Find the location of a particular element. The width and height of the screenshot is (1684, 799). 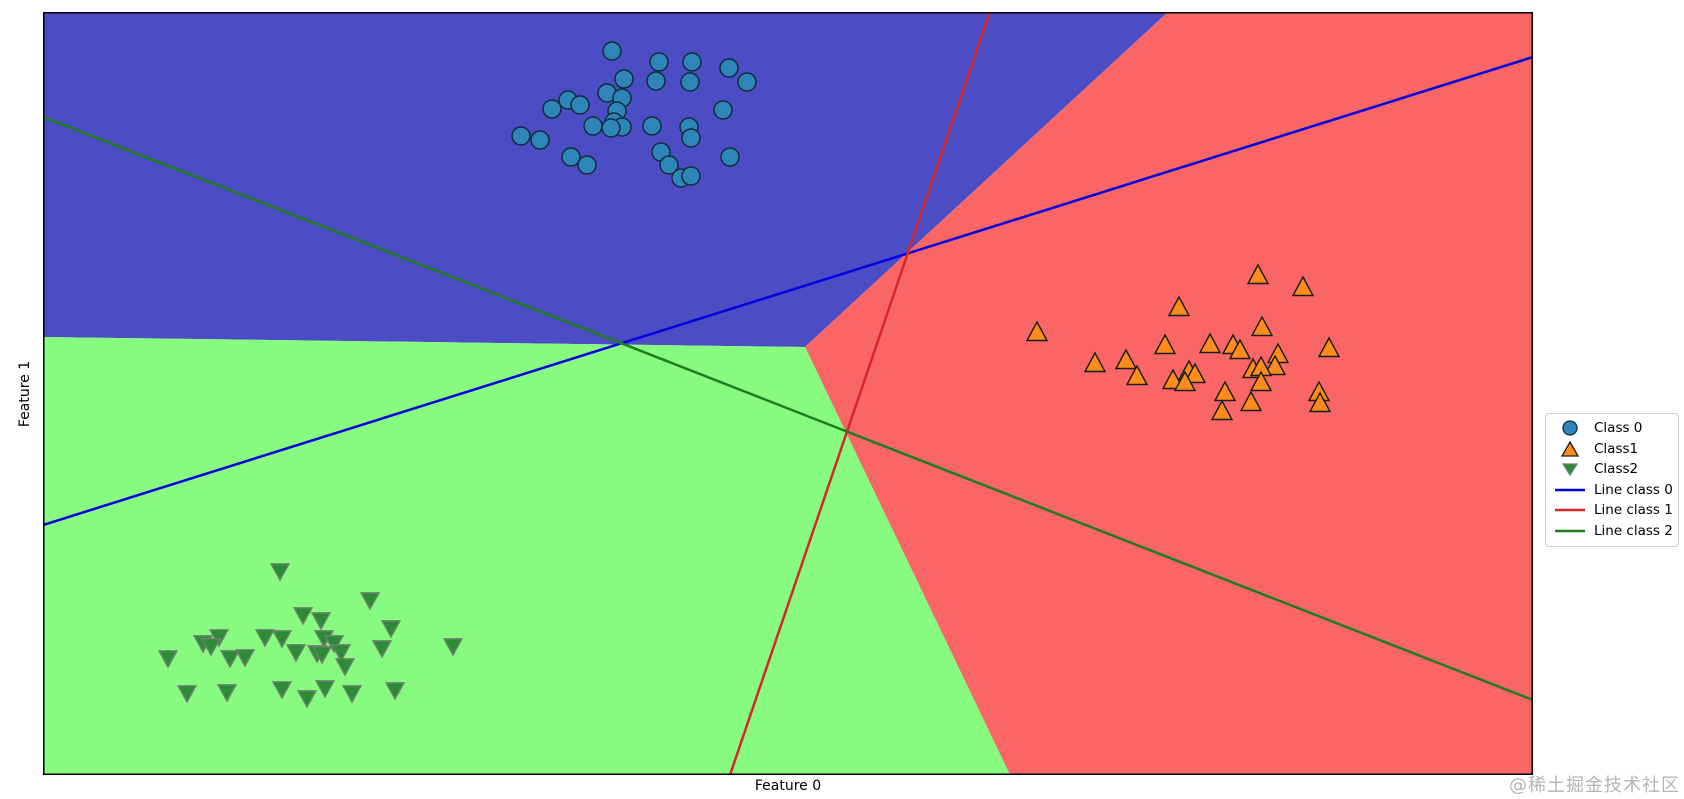

class2-triangle-down-icon is located at coordinates (1570, 469).